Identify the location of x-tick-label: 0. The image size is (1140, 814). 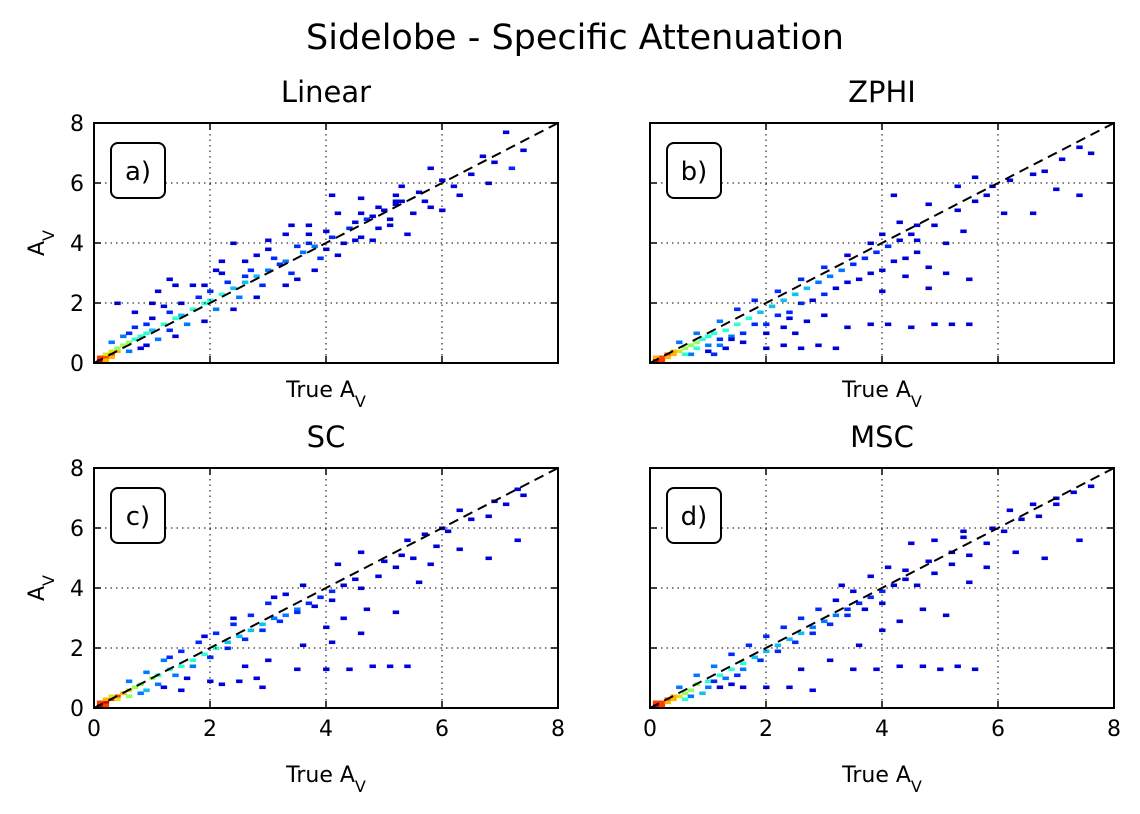
(94, 729).